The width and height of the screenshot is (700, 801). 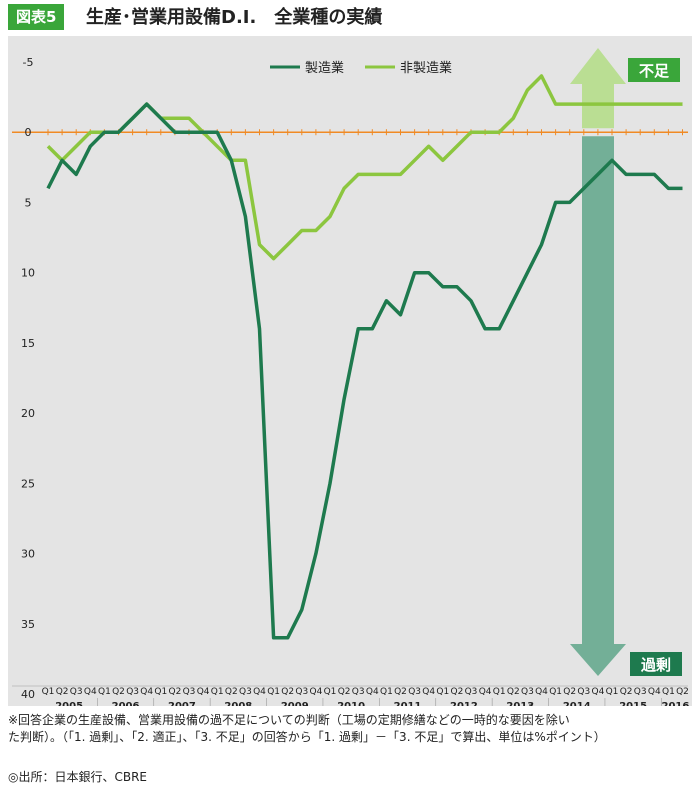 What do you see at coordinates (520, 703) in the screenshot?
I see `x-year-label: 2013` at bounding box center [520, 703].